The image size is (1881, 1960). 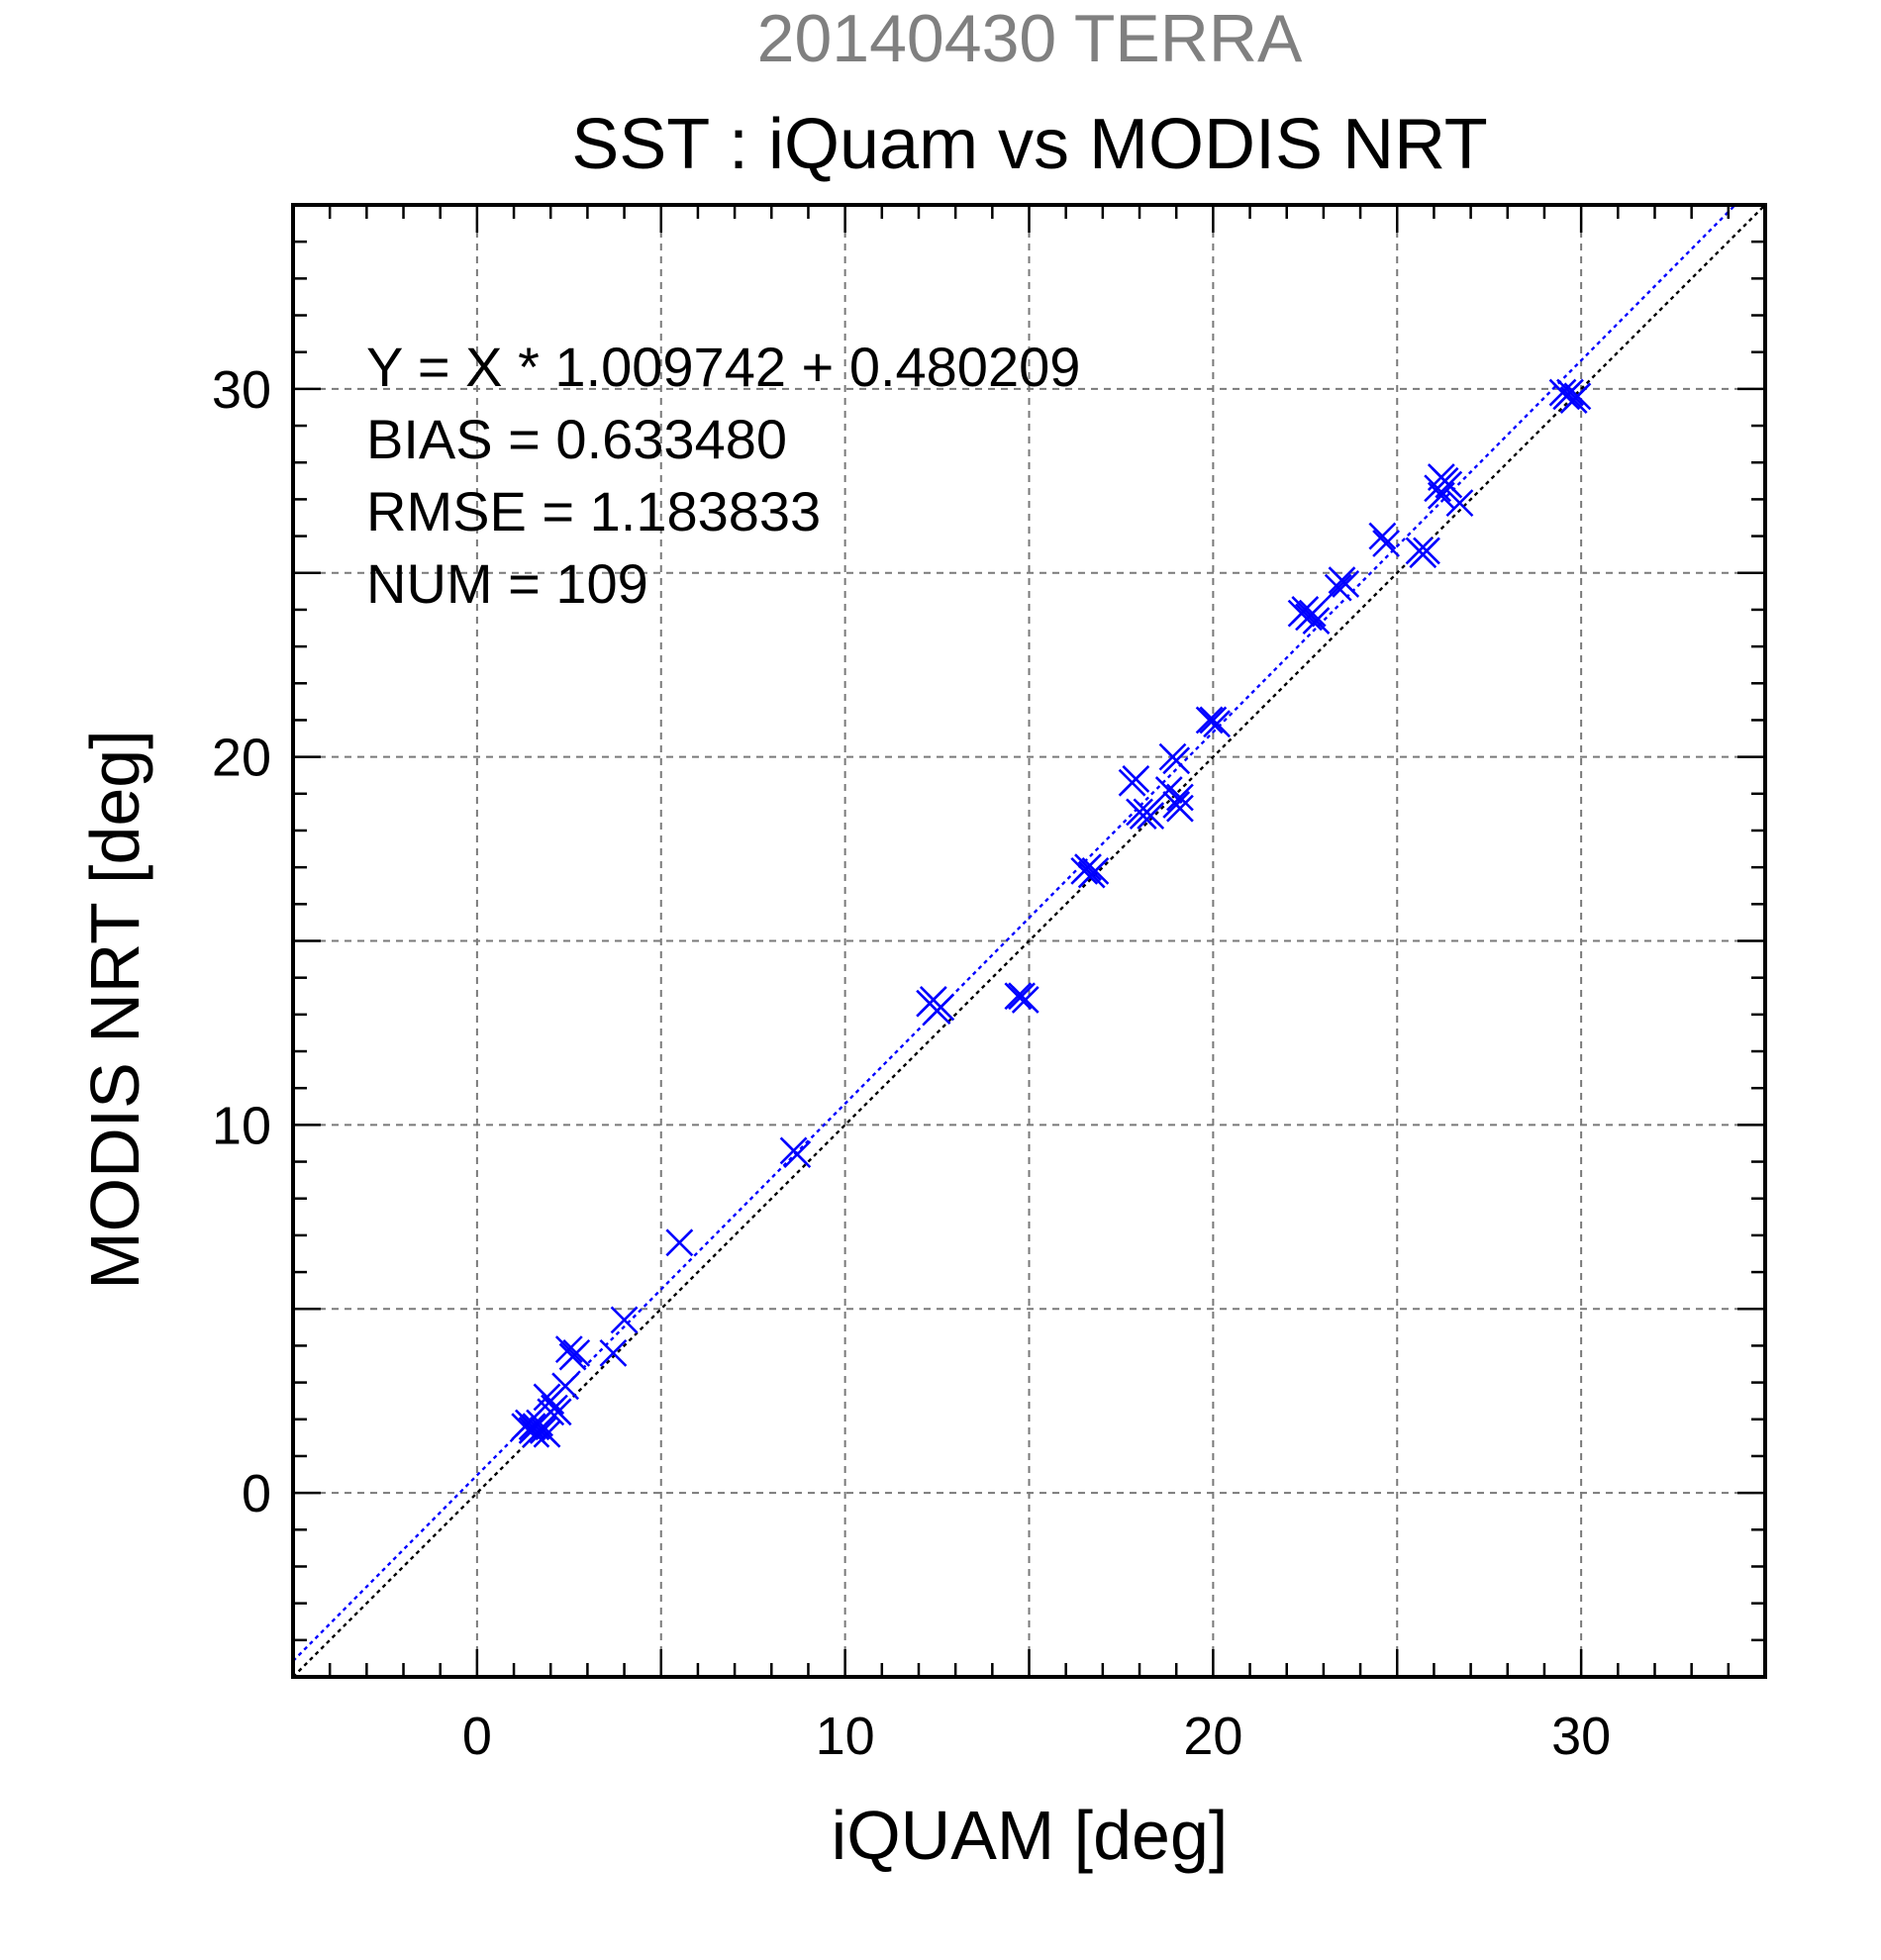 What do you see at coordinates (1030, 38) in the screenshot?
I see `chart-date-title: 20140430 TERRA` at bounding box center [1030, 38].